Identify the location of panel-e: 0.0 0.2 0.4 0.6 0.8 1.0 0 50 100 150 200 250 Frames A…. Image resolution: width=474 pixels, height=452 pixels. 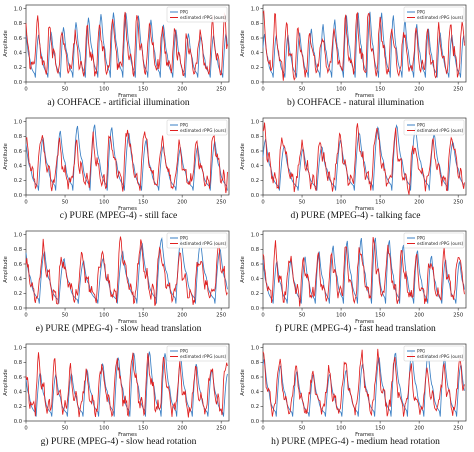
(118, 282).